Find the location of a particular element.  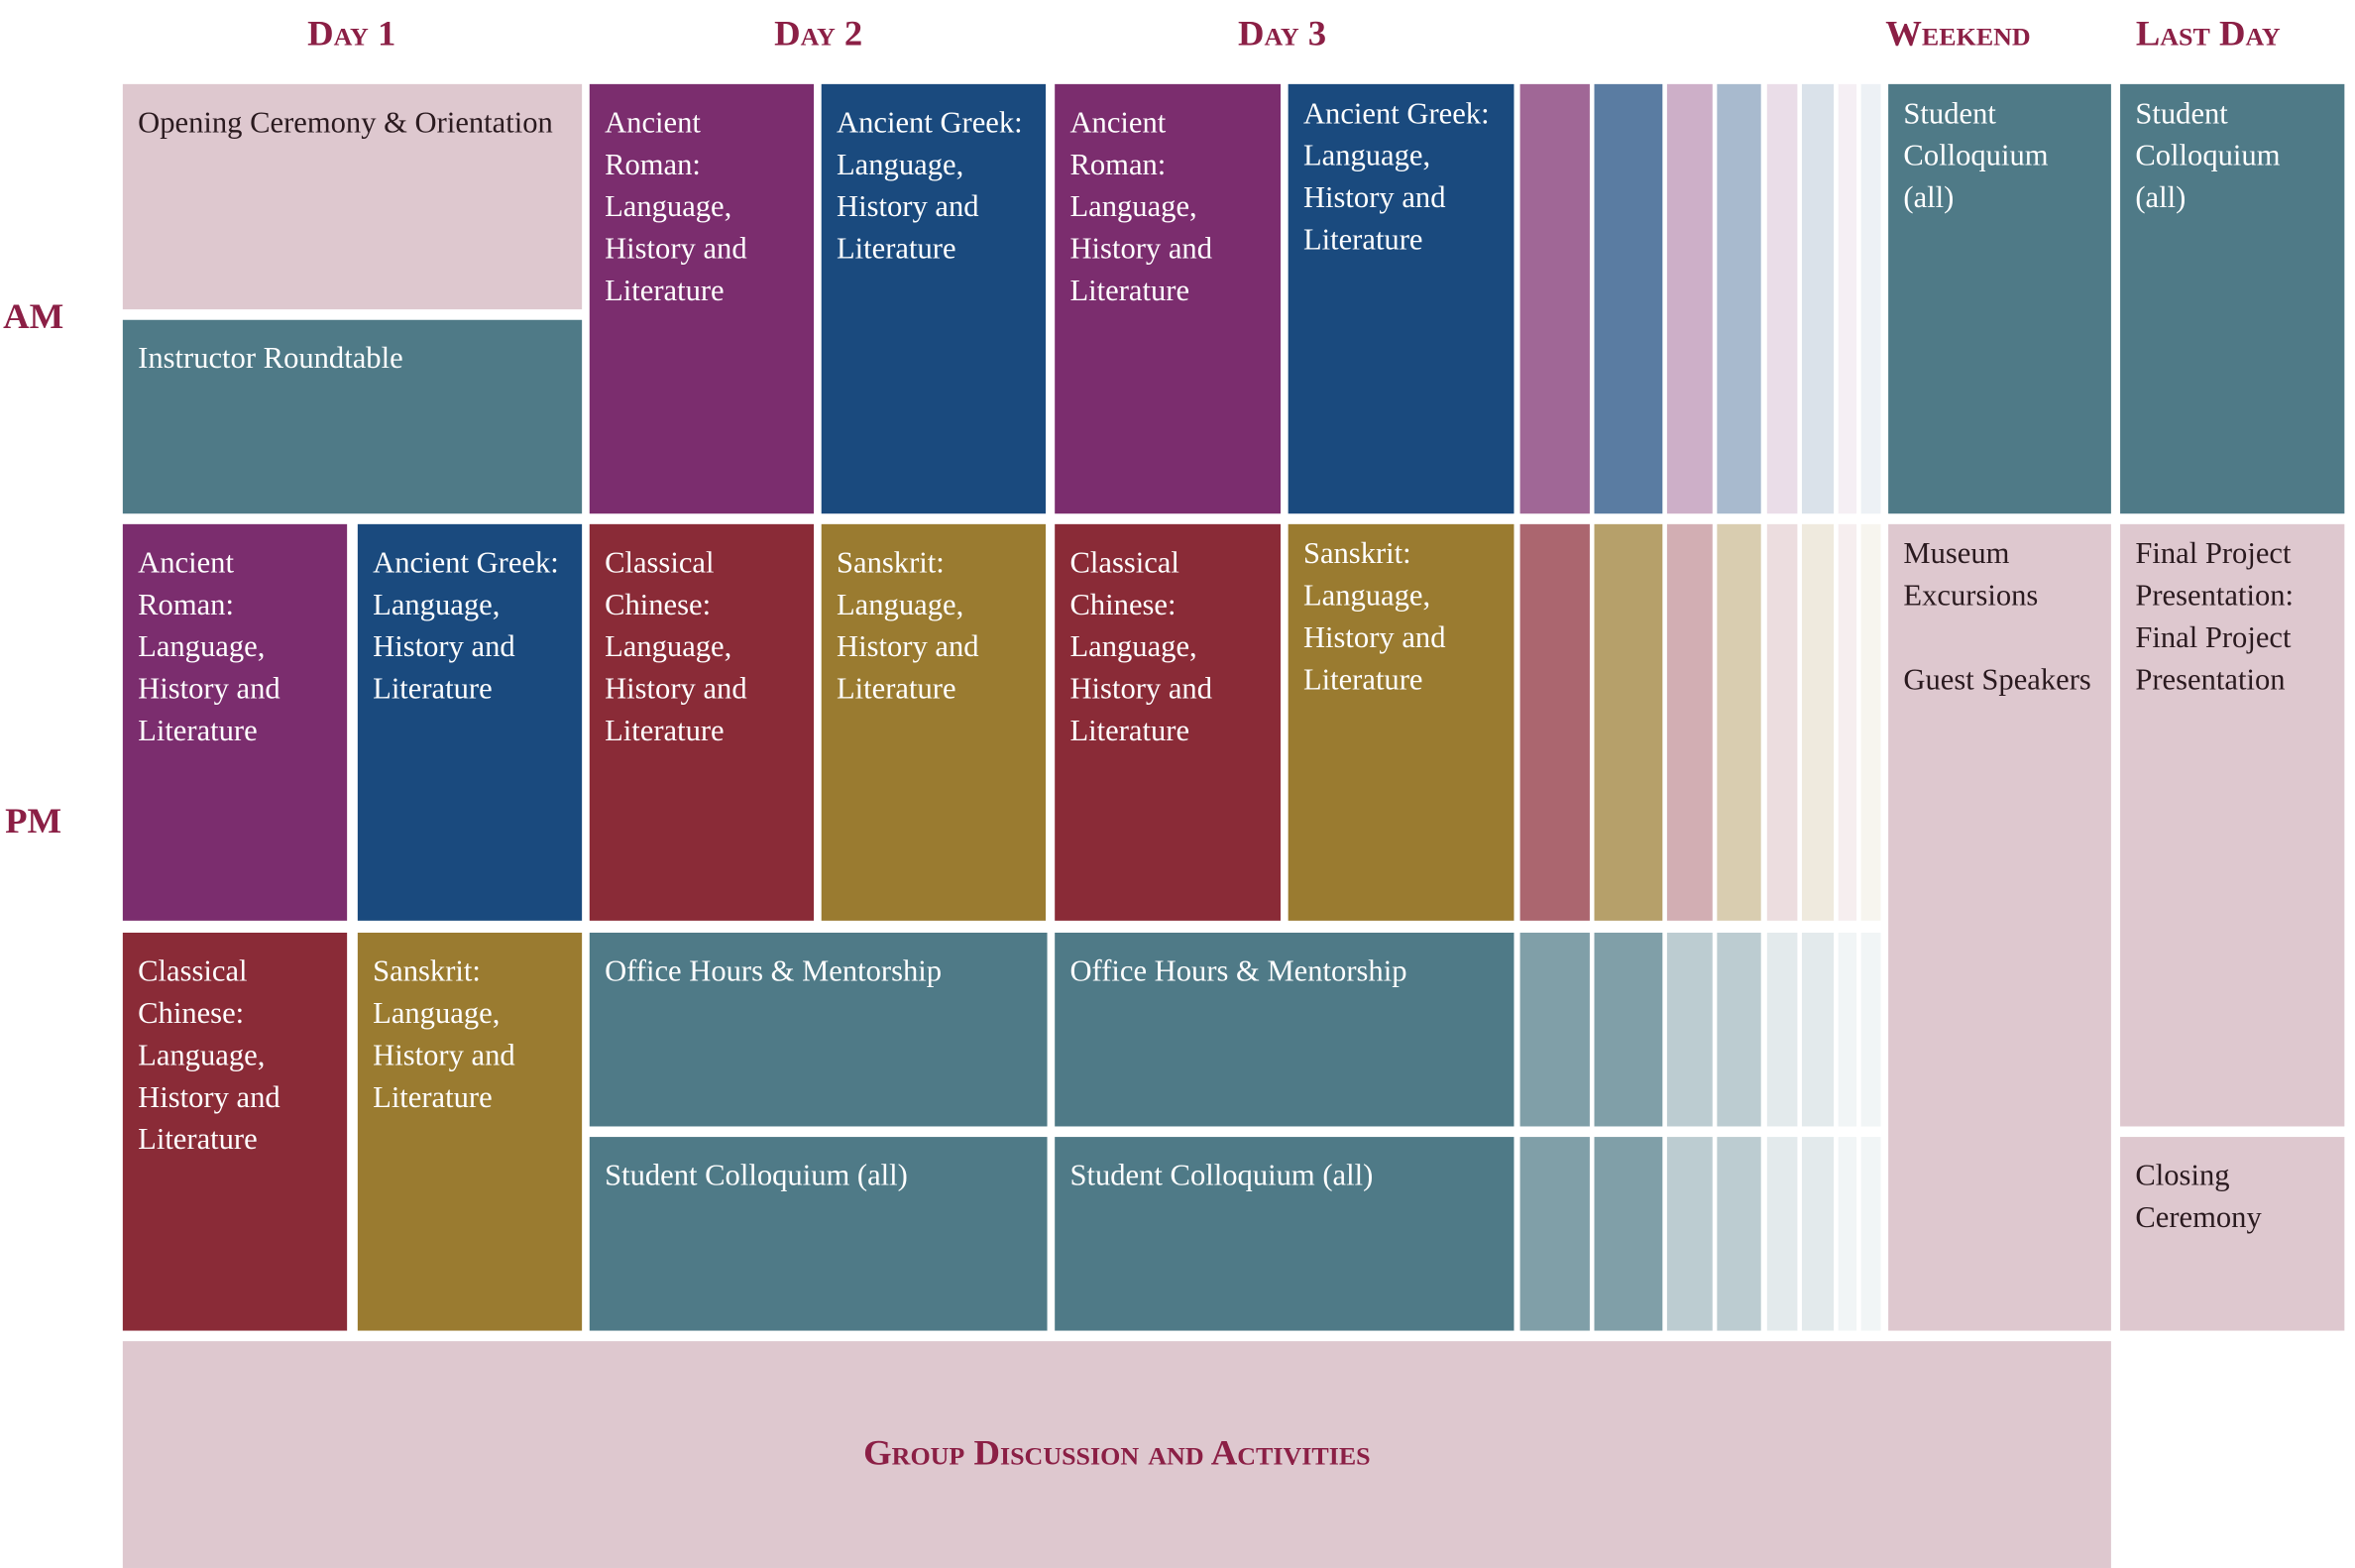

session-text: Instructor Roundtable is located at coordinates (270, 359).